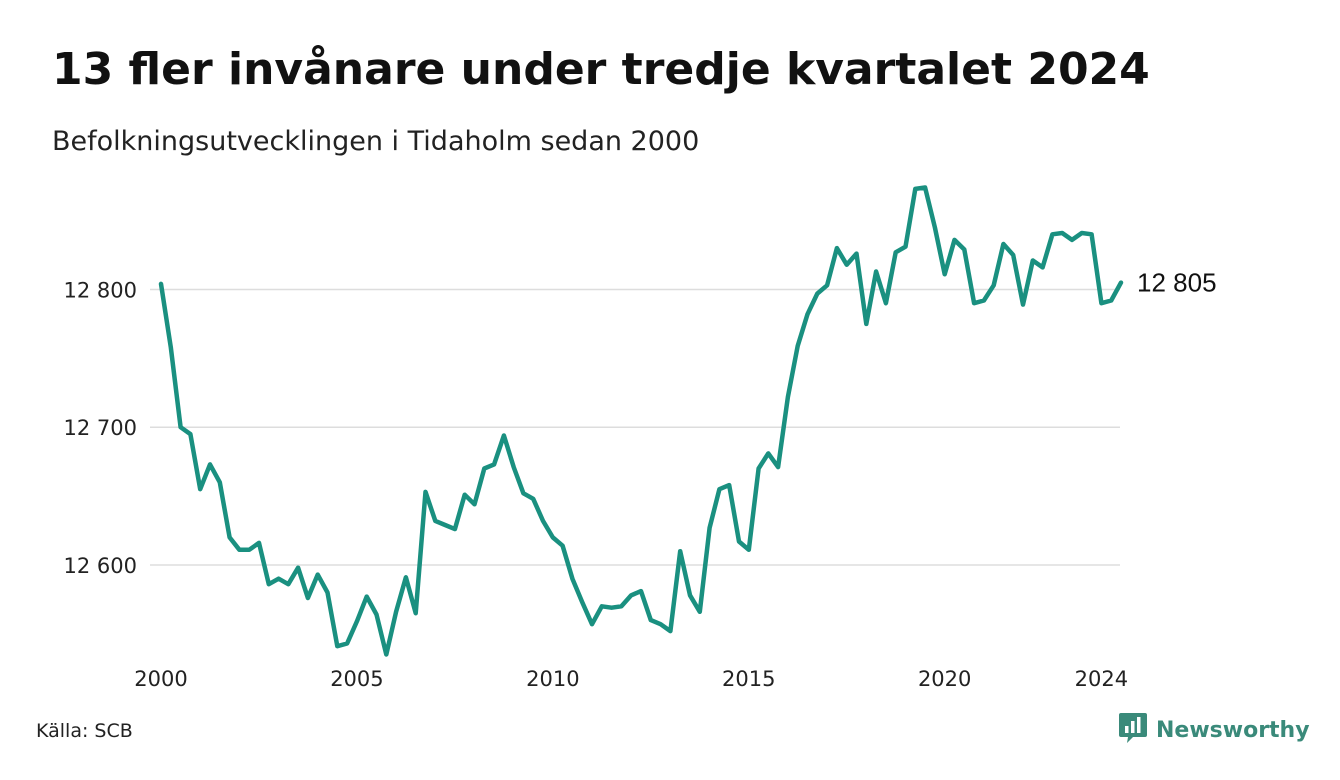  I want to click on y-tick-label: 12 600, so click(100, 566).